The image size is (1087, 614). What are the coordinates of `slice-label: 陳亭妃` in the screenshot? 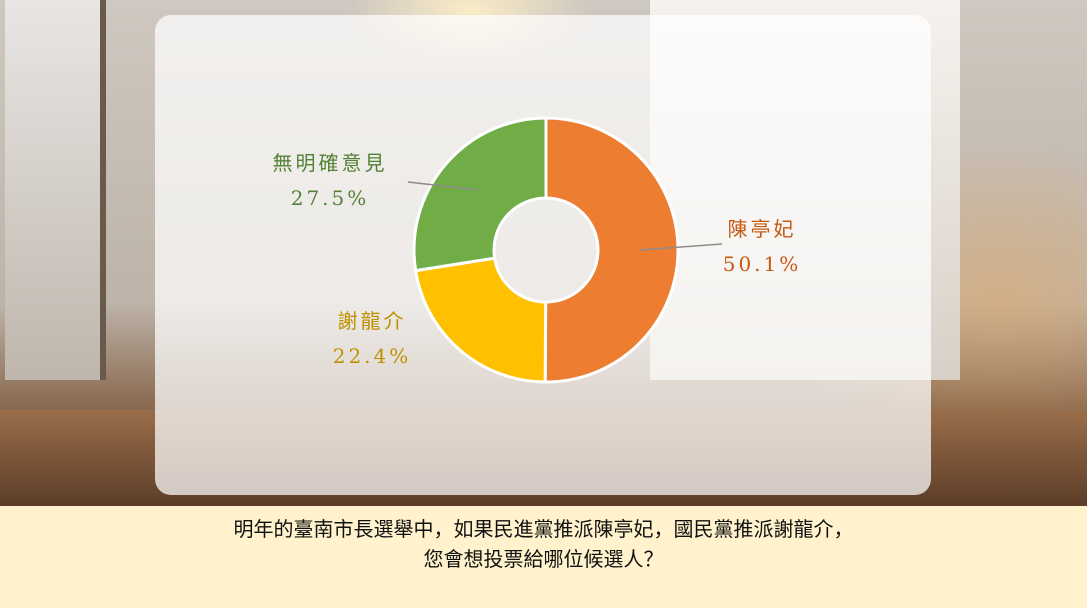 It's located at (762, 229).